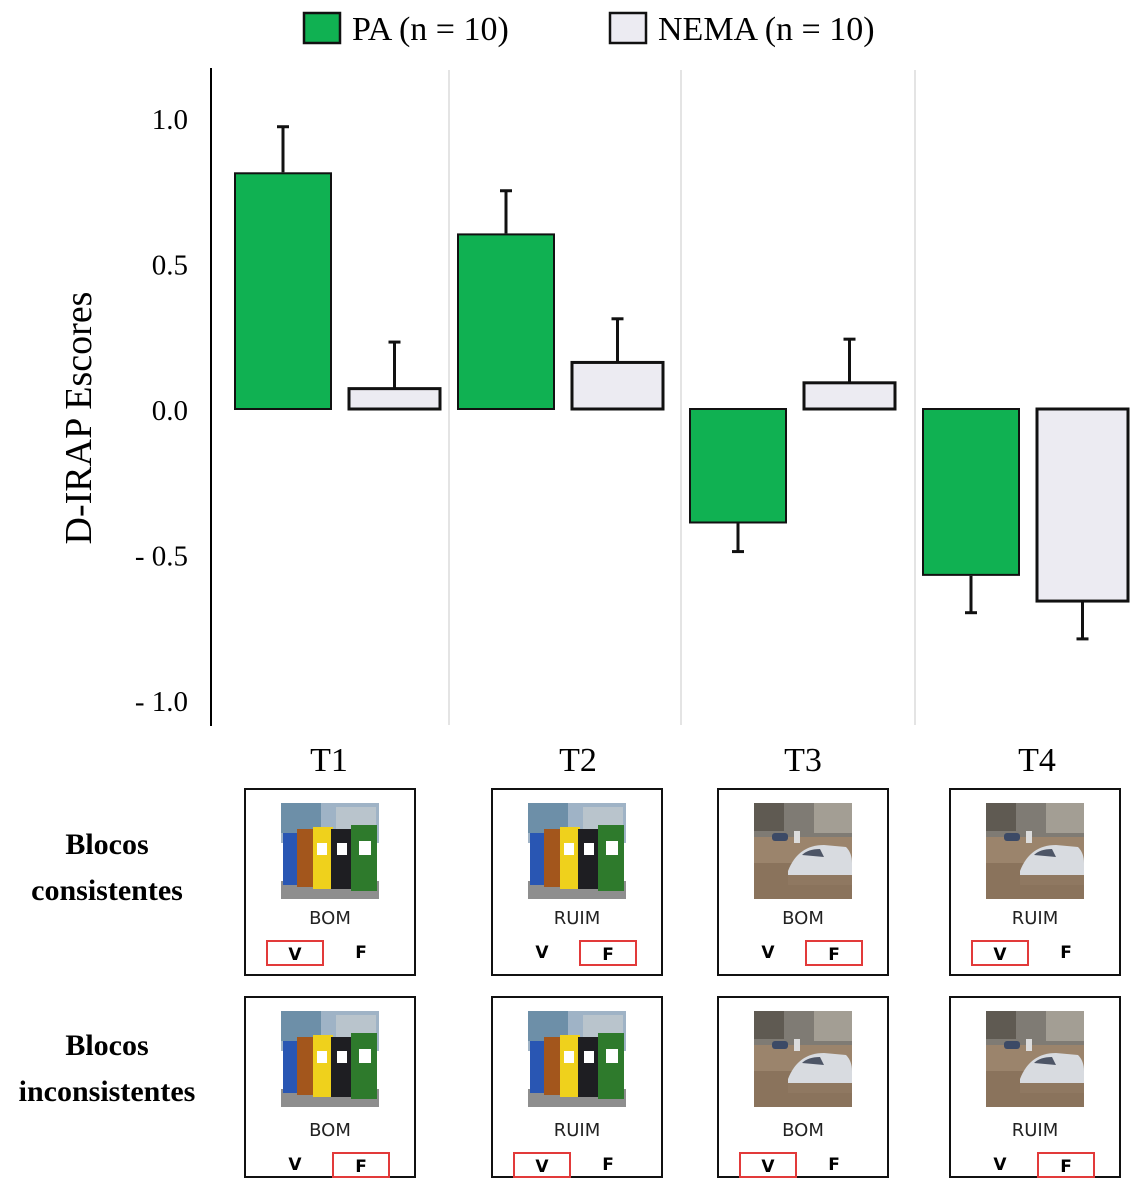 The height and width of the screenshot is (1186, 1131). Describe the element at coordinates (107, 890) in the screenshot. I see `row-label-consistent-line-2: consistentes` at that location.